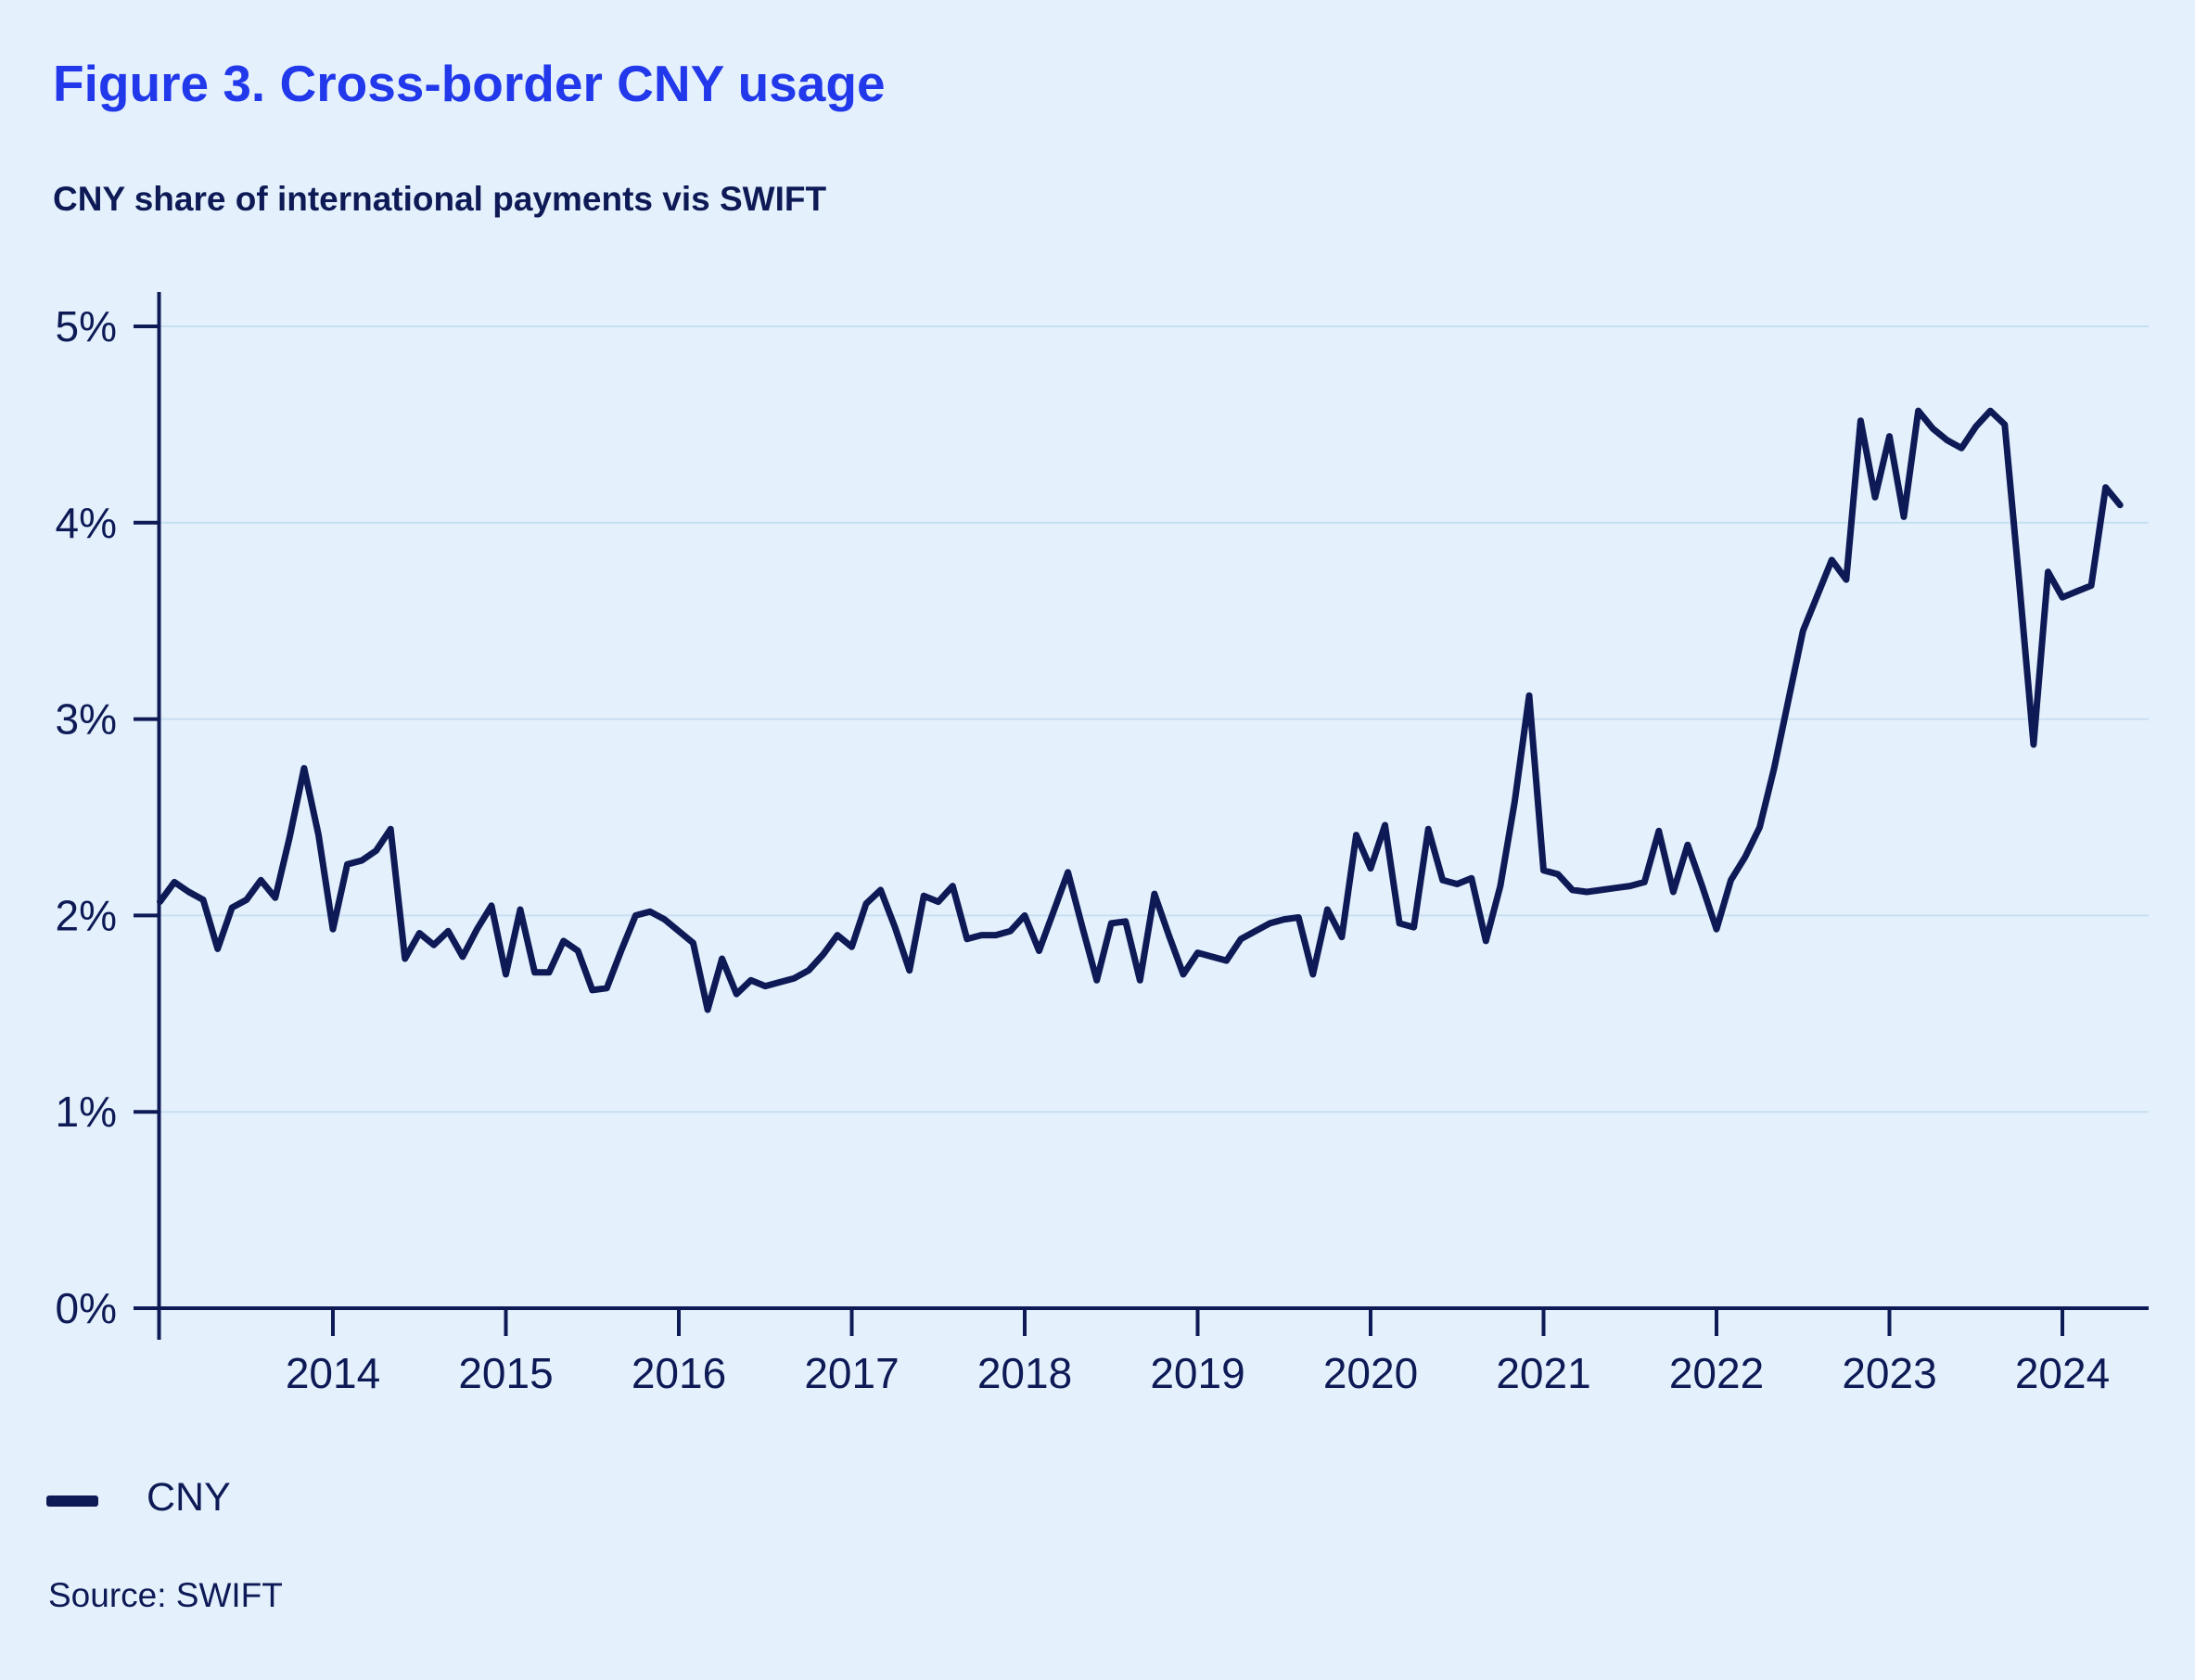  What do you see at coordinates (138, 1498) in the screenshot?
I see `legend: CNY` at bounding box center [138, 1498].